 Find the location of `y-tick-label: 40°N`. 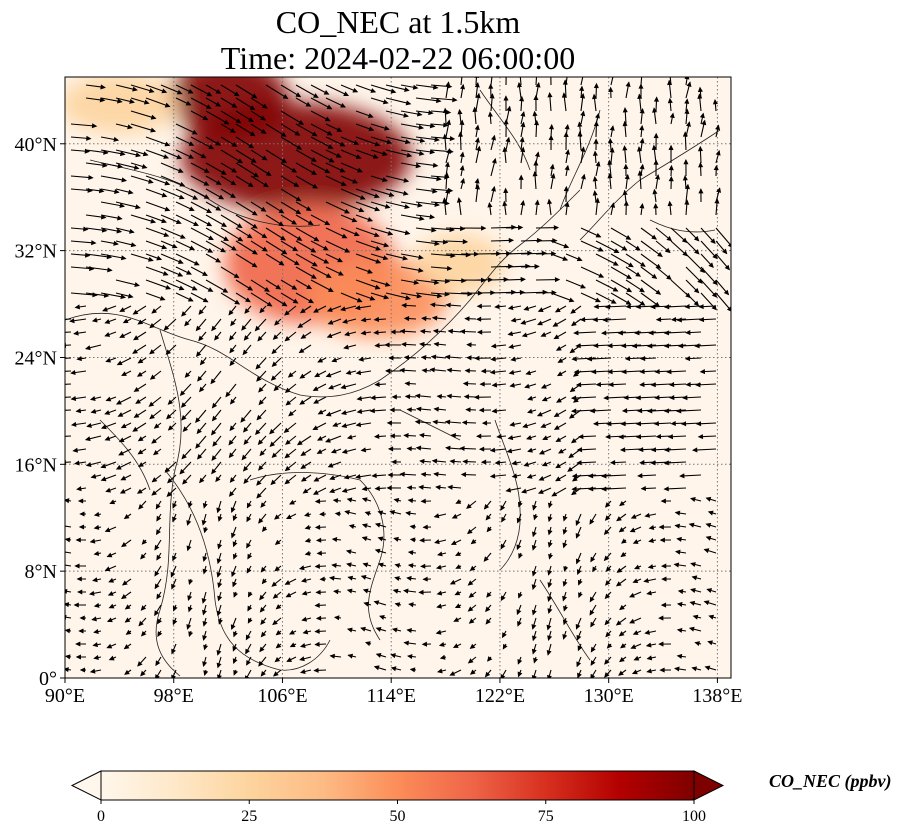

y-tick-label: 40°N is located at coordinates (36, 145).